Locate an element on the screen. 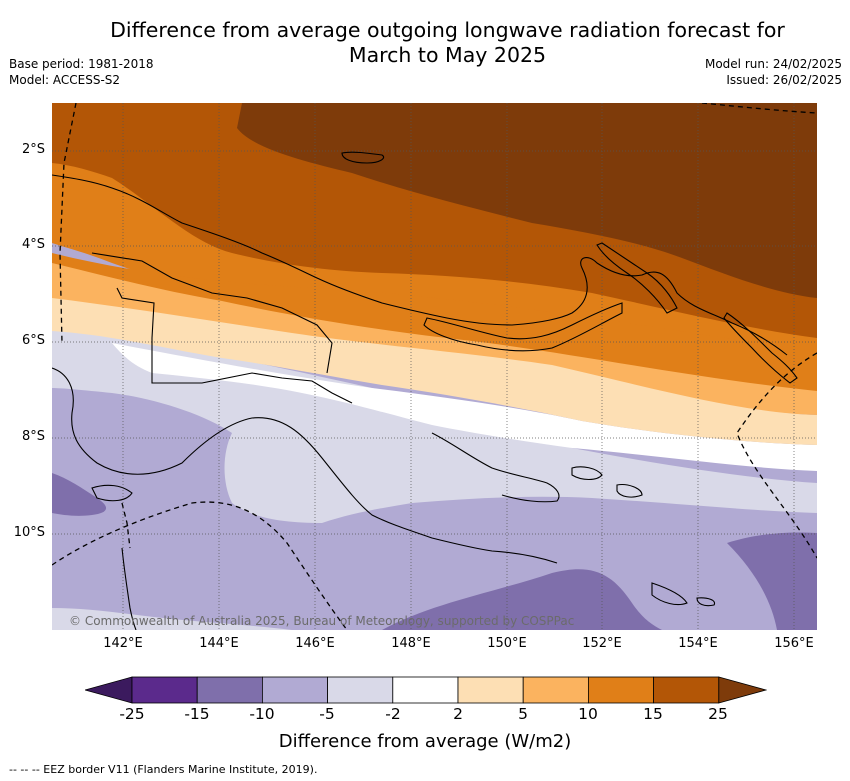 Image resolution: width=850 pixels, height=781 pixels. colorbar-tick: 10 is located at coordinates (588, 714).